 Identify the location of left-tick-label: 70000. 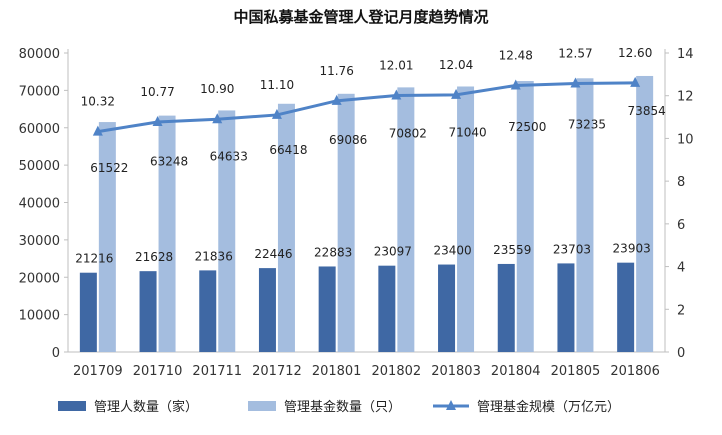
(39, 91).